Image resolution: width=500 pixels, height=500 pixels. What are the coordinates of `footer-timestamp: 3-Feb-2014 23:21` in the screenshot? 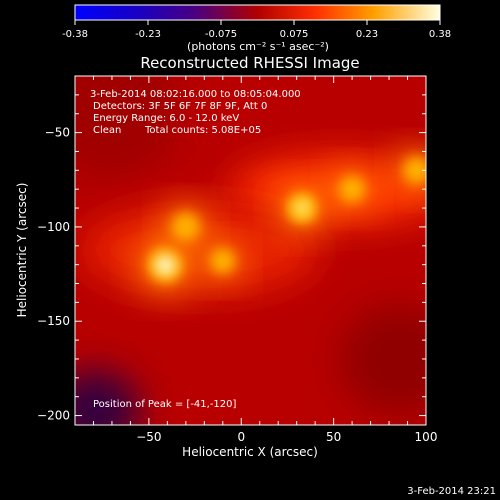 It's located at (451, 491).